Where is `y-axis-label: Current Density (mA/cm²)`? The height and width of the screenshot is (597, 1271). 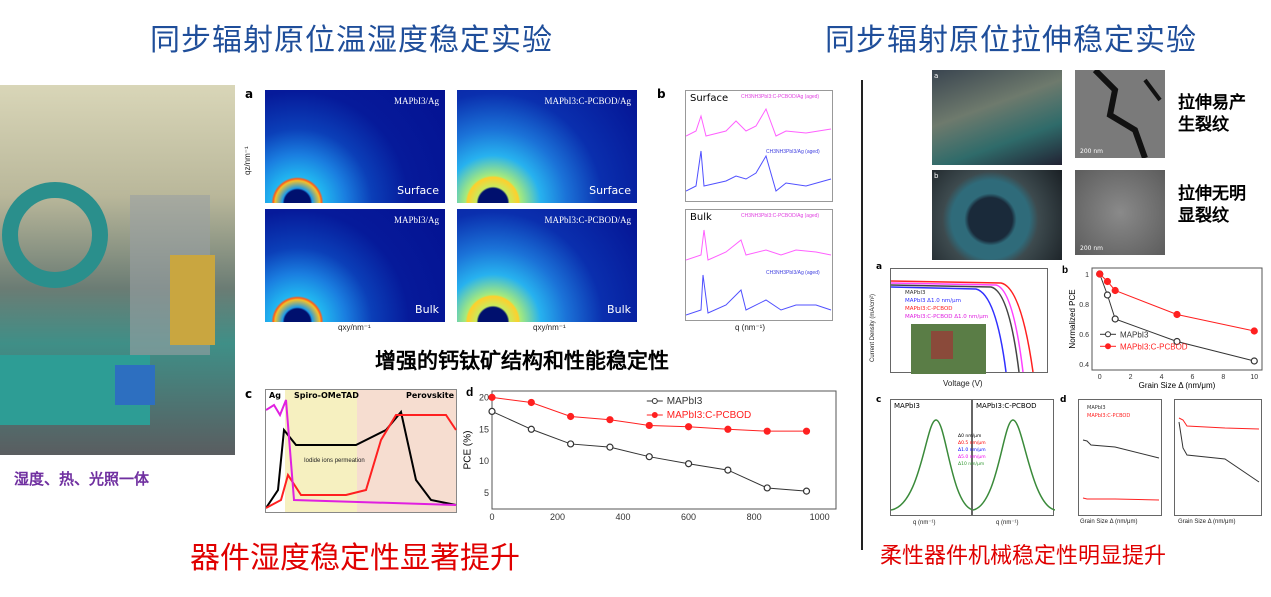 y-axis-label: Current Density (mA/cm²) is located at coordinates (873, 327).